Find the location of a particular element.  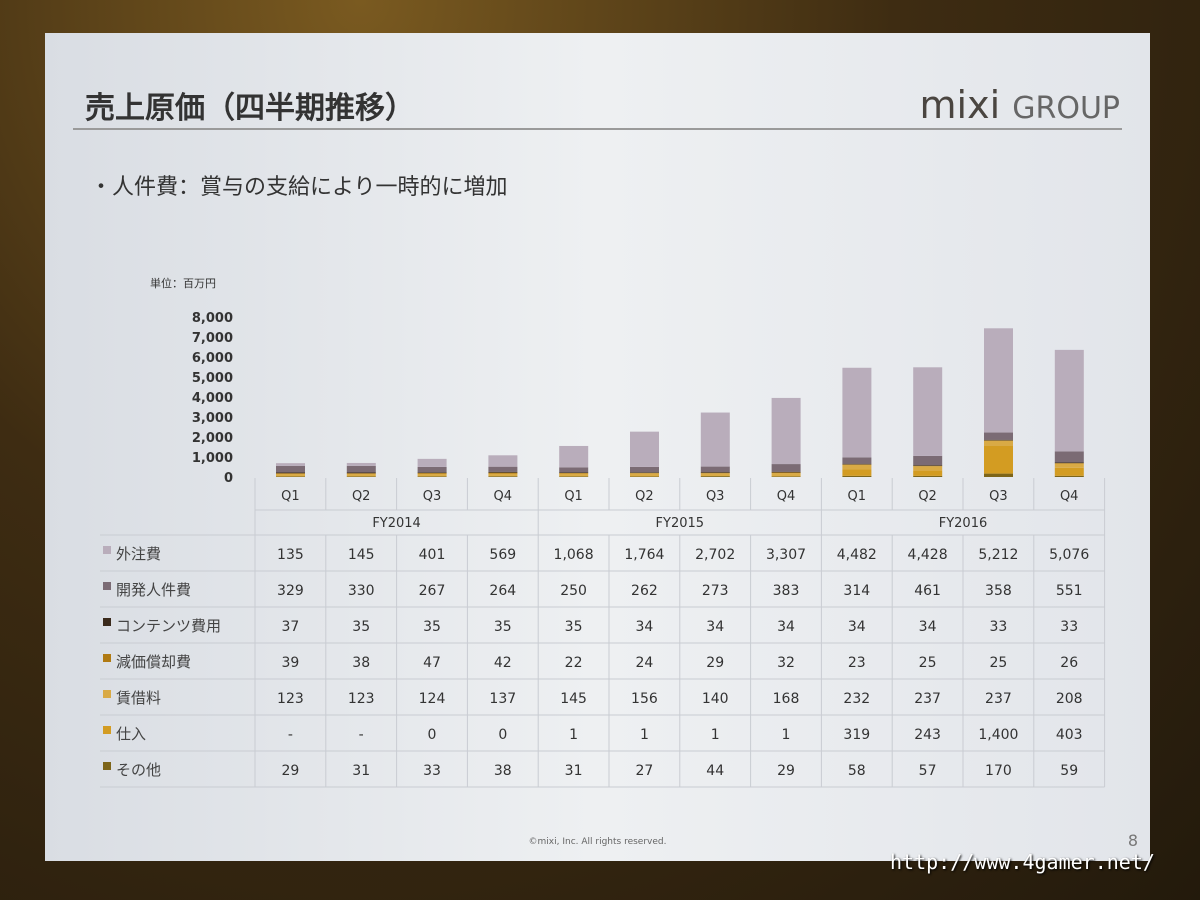

x-tick-label: Q2 is located at coordinates (927, 496).